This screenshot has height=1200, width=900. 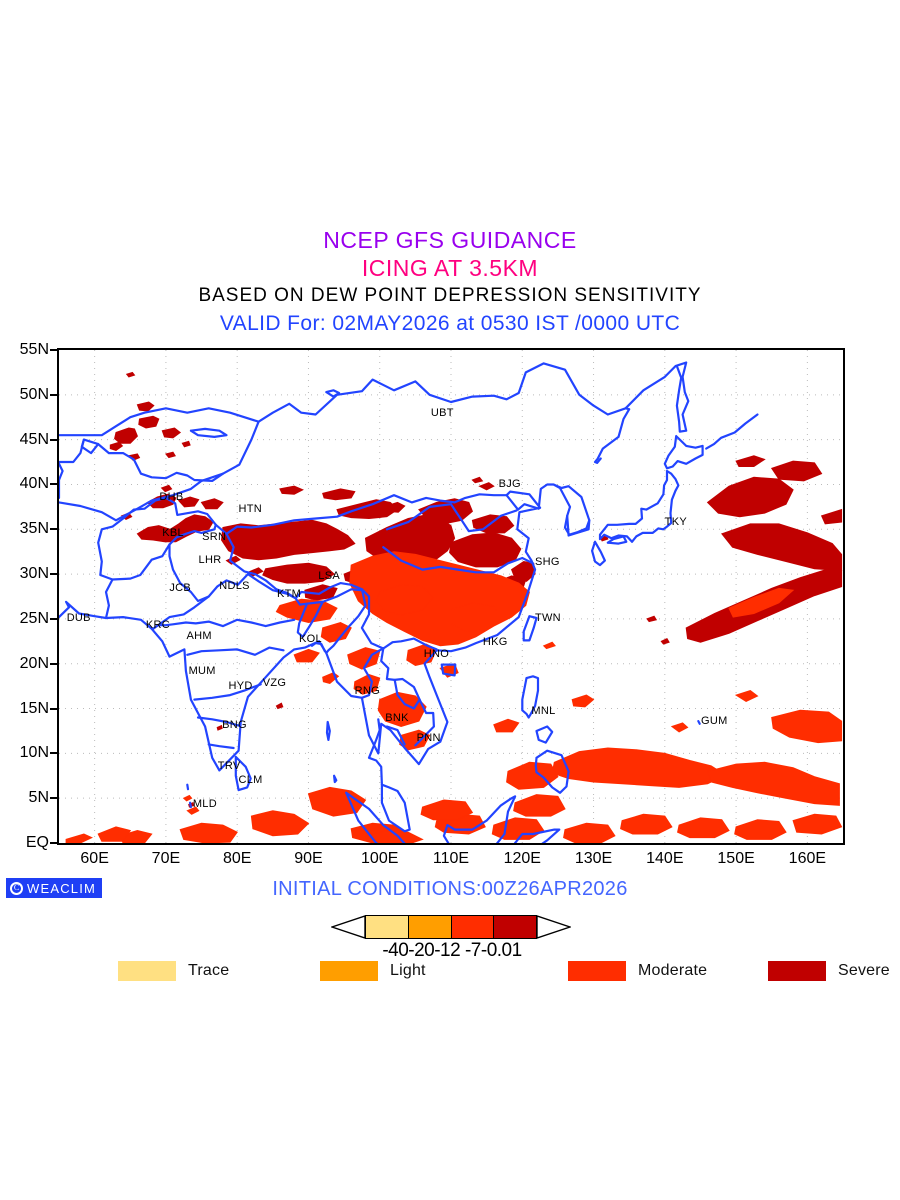 What do you see at coordinates (34, 574) in the screenshot?
I see `latitude-tick-label: 30N` at bounding box center [34, 574].